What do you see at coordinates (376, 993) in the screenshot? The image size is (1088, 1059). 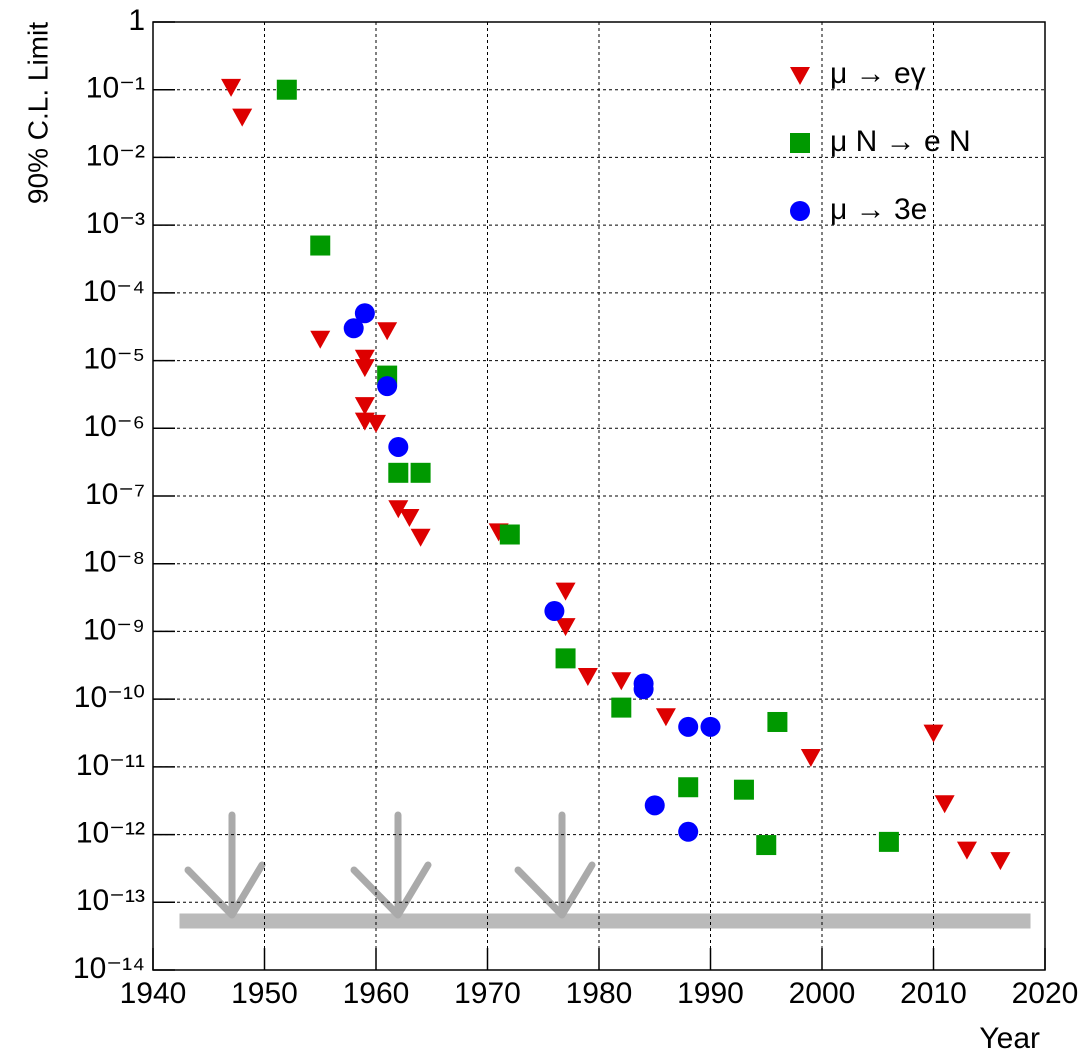 I see `x-tick-label: 1960` at bounding box center [376, 993].